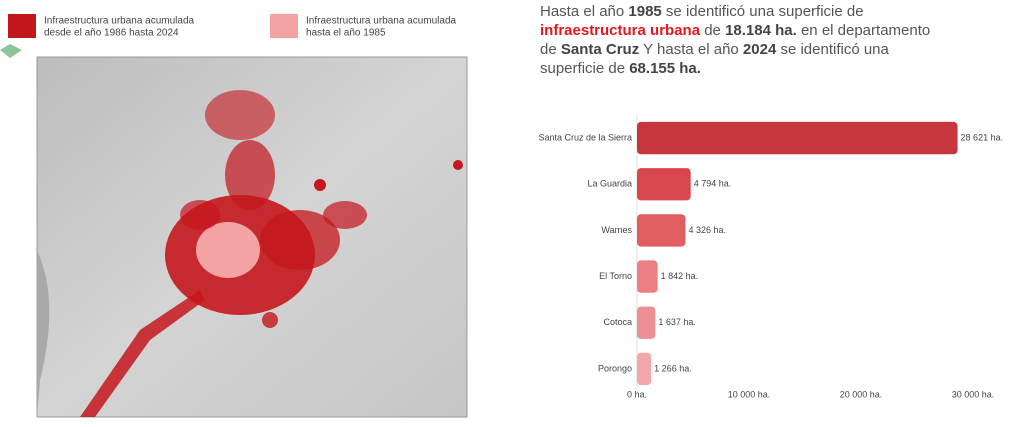  Describe the element at coordinates (11, 51) in the screenshot. I see `decoration` at that location.